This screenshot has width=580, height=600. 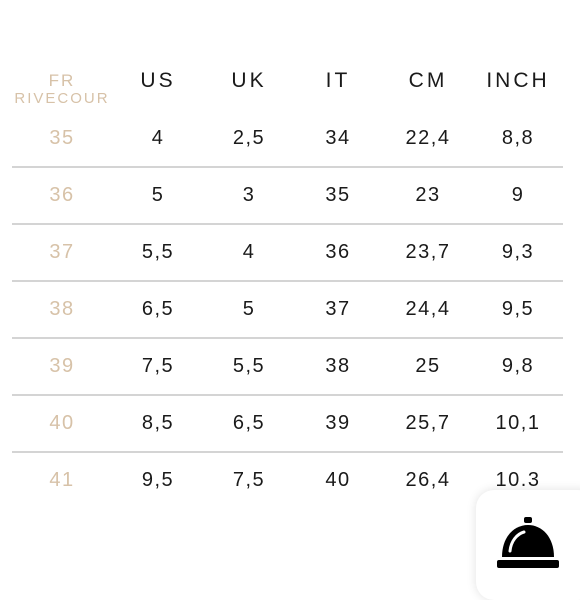 What do you see at coordinates (428, 366) in the screenshot?
I see `cell-cm: 25` at bounding box center [428, 366].